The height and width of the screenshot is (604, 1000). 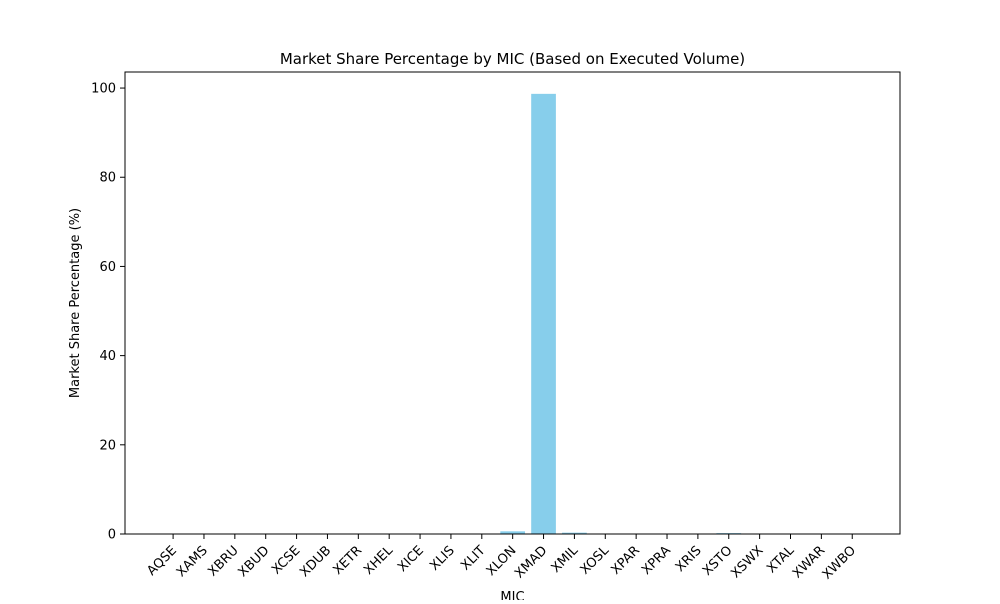 What do you see at coordinates (512, 595) in the screenshot?
I see `x-axis-label: MIC` at bounding box center [512, 595].